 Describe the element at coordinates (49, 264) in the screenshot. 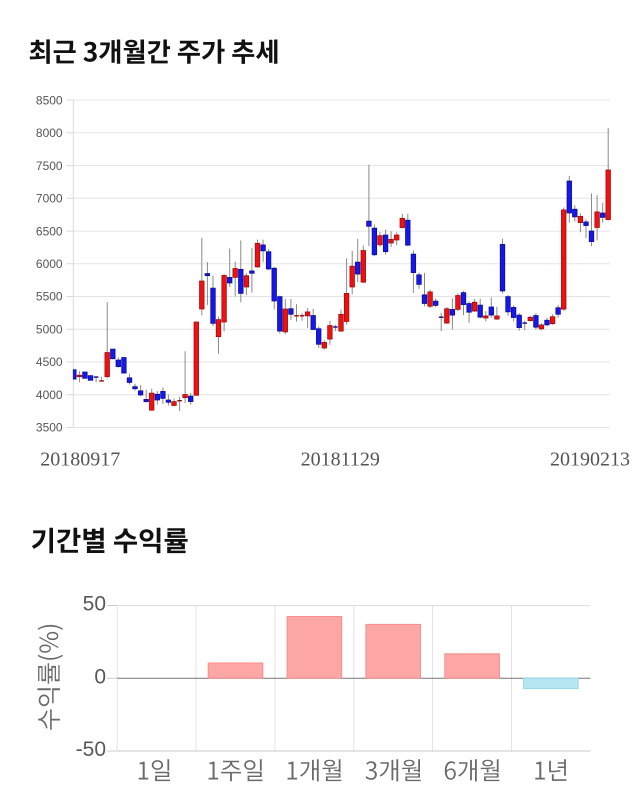

I see `svg-text: 6000` at that location.